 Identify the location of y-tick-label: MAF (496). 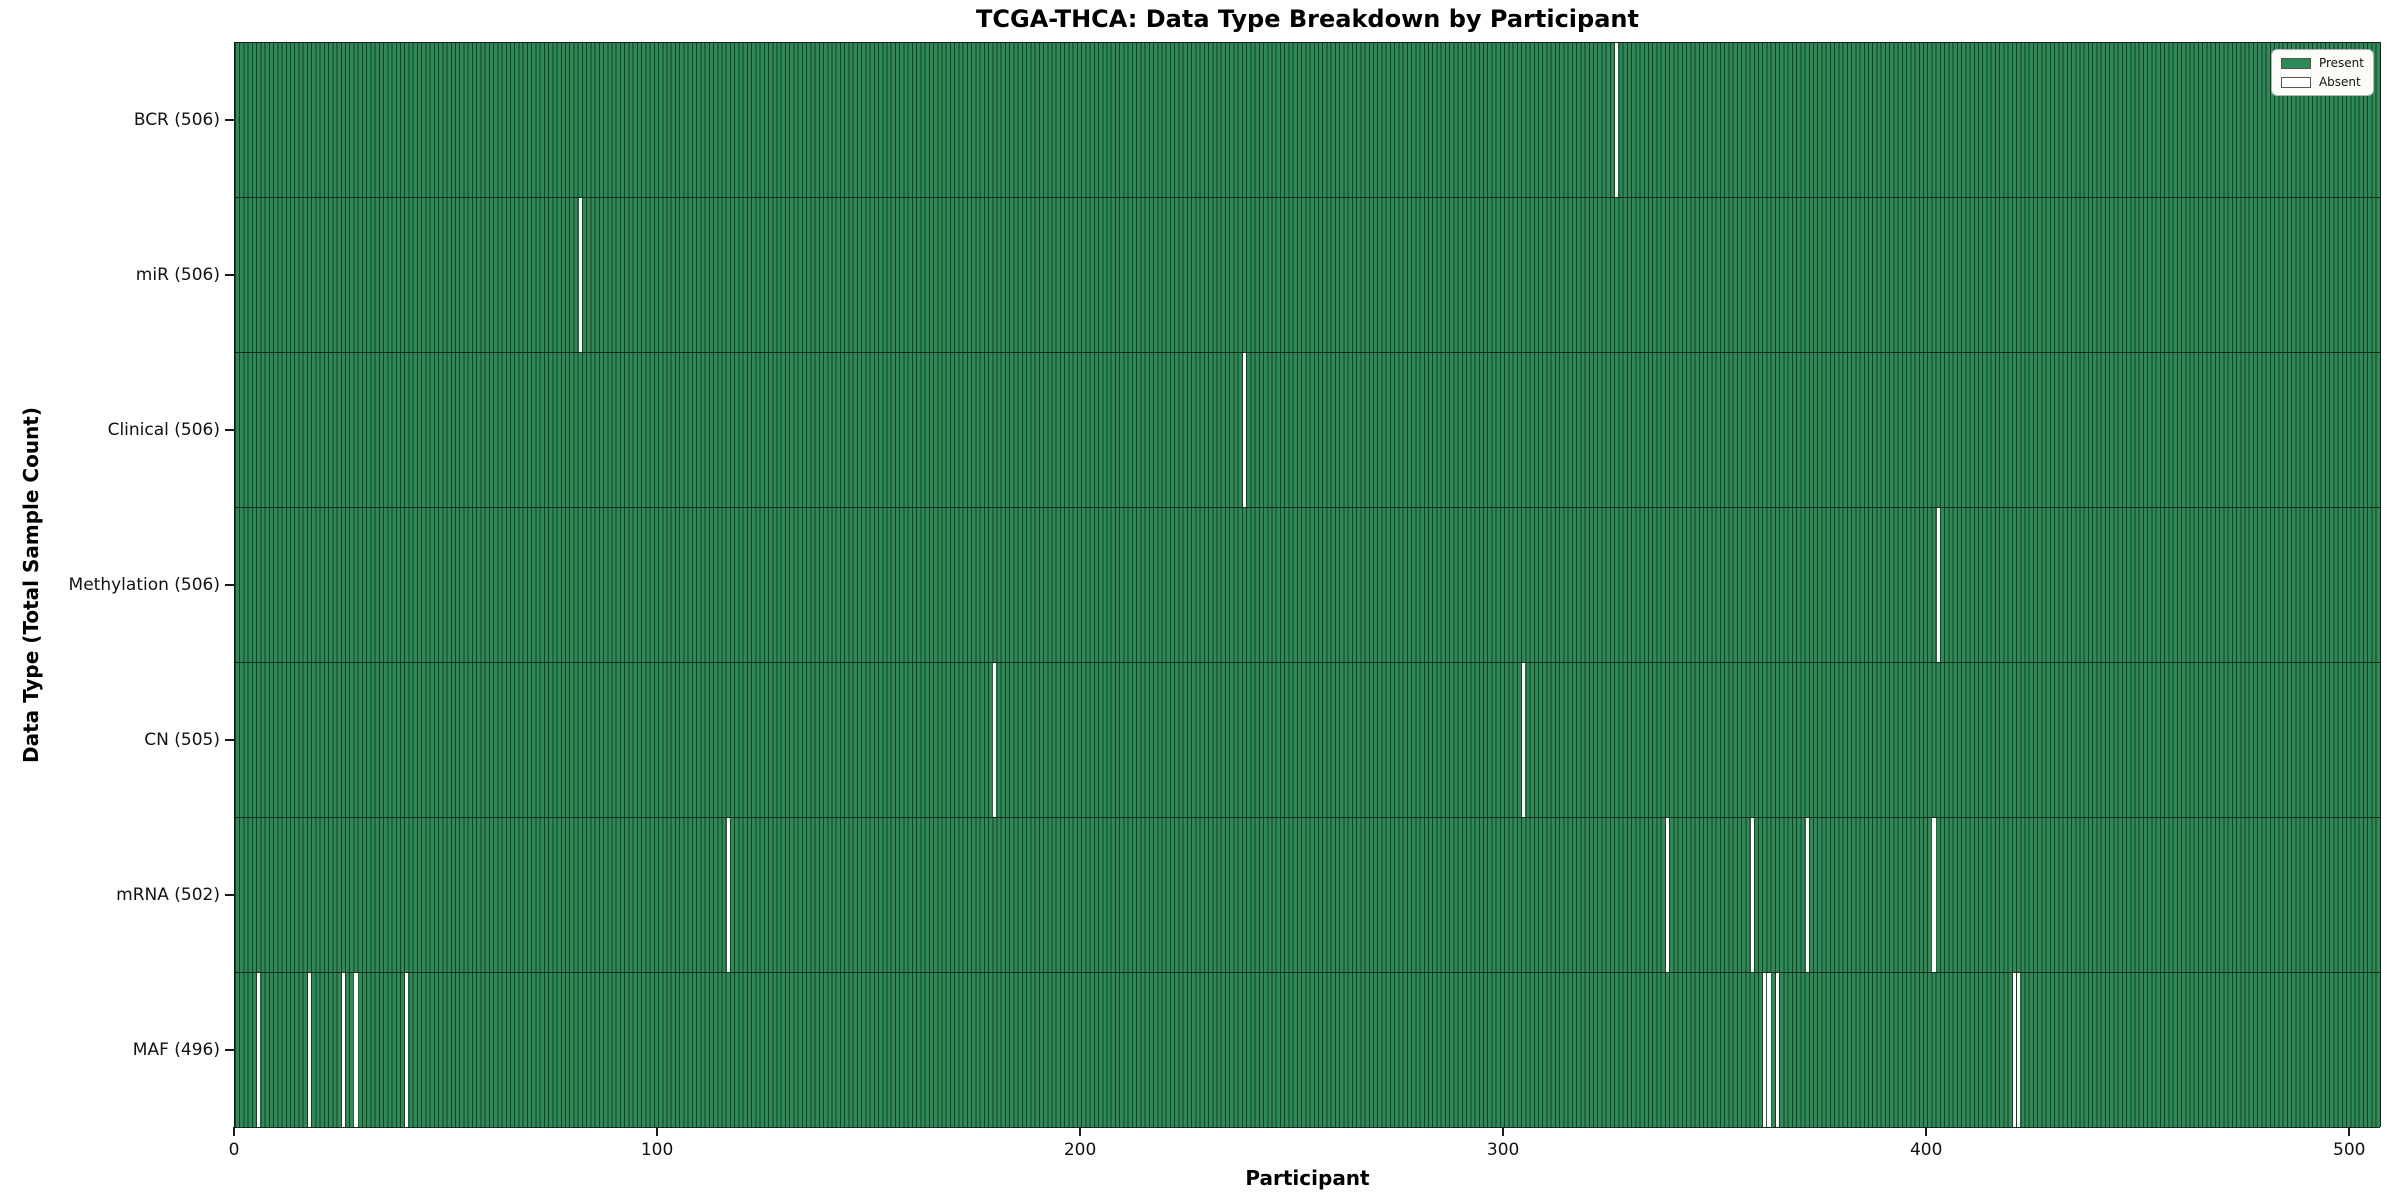
(176, 1049).